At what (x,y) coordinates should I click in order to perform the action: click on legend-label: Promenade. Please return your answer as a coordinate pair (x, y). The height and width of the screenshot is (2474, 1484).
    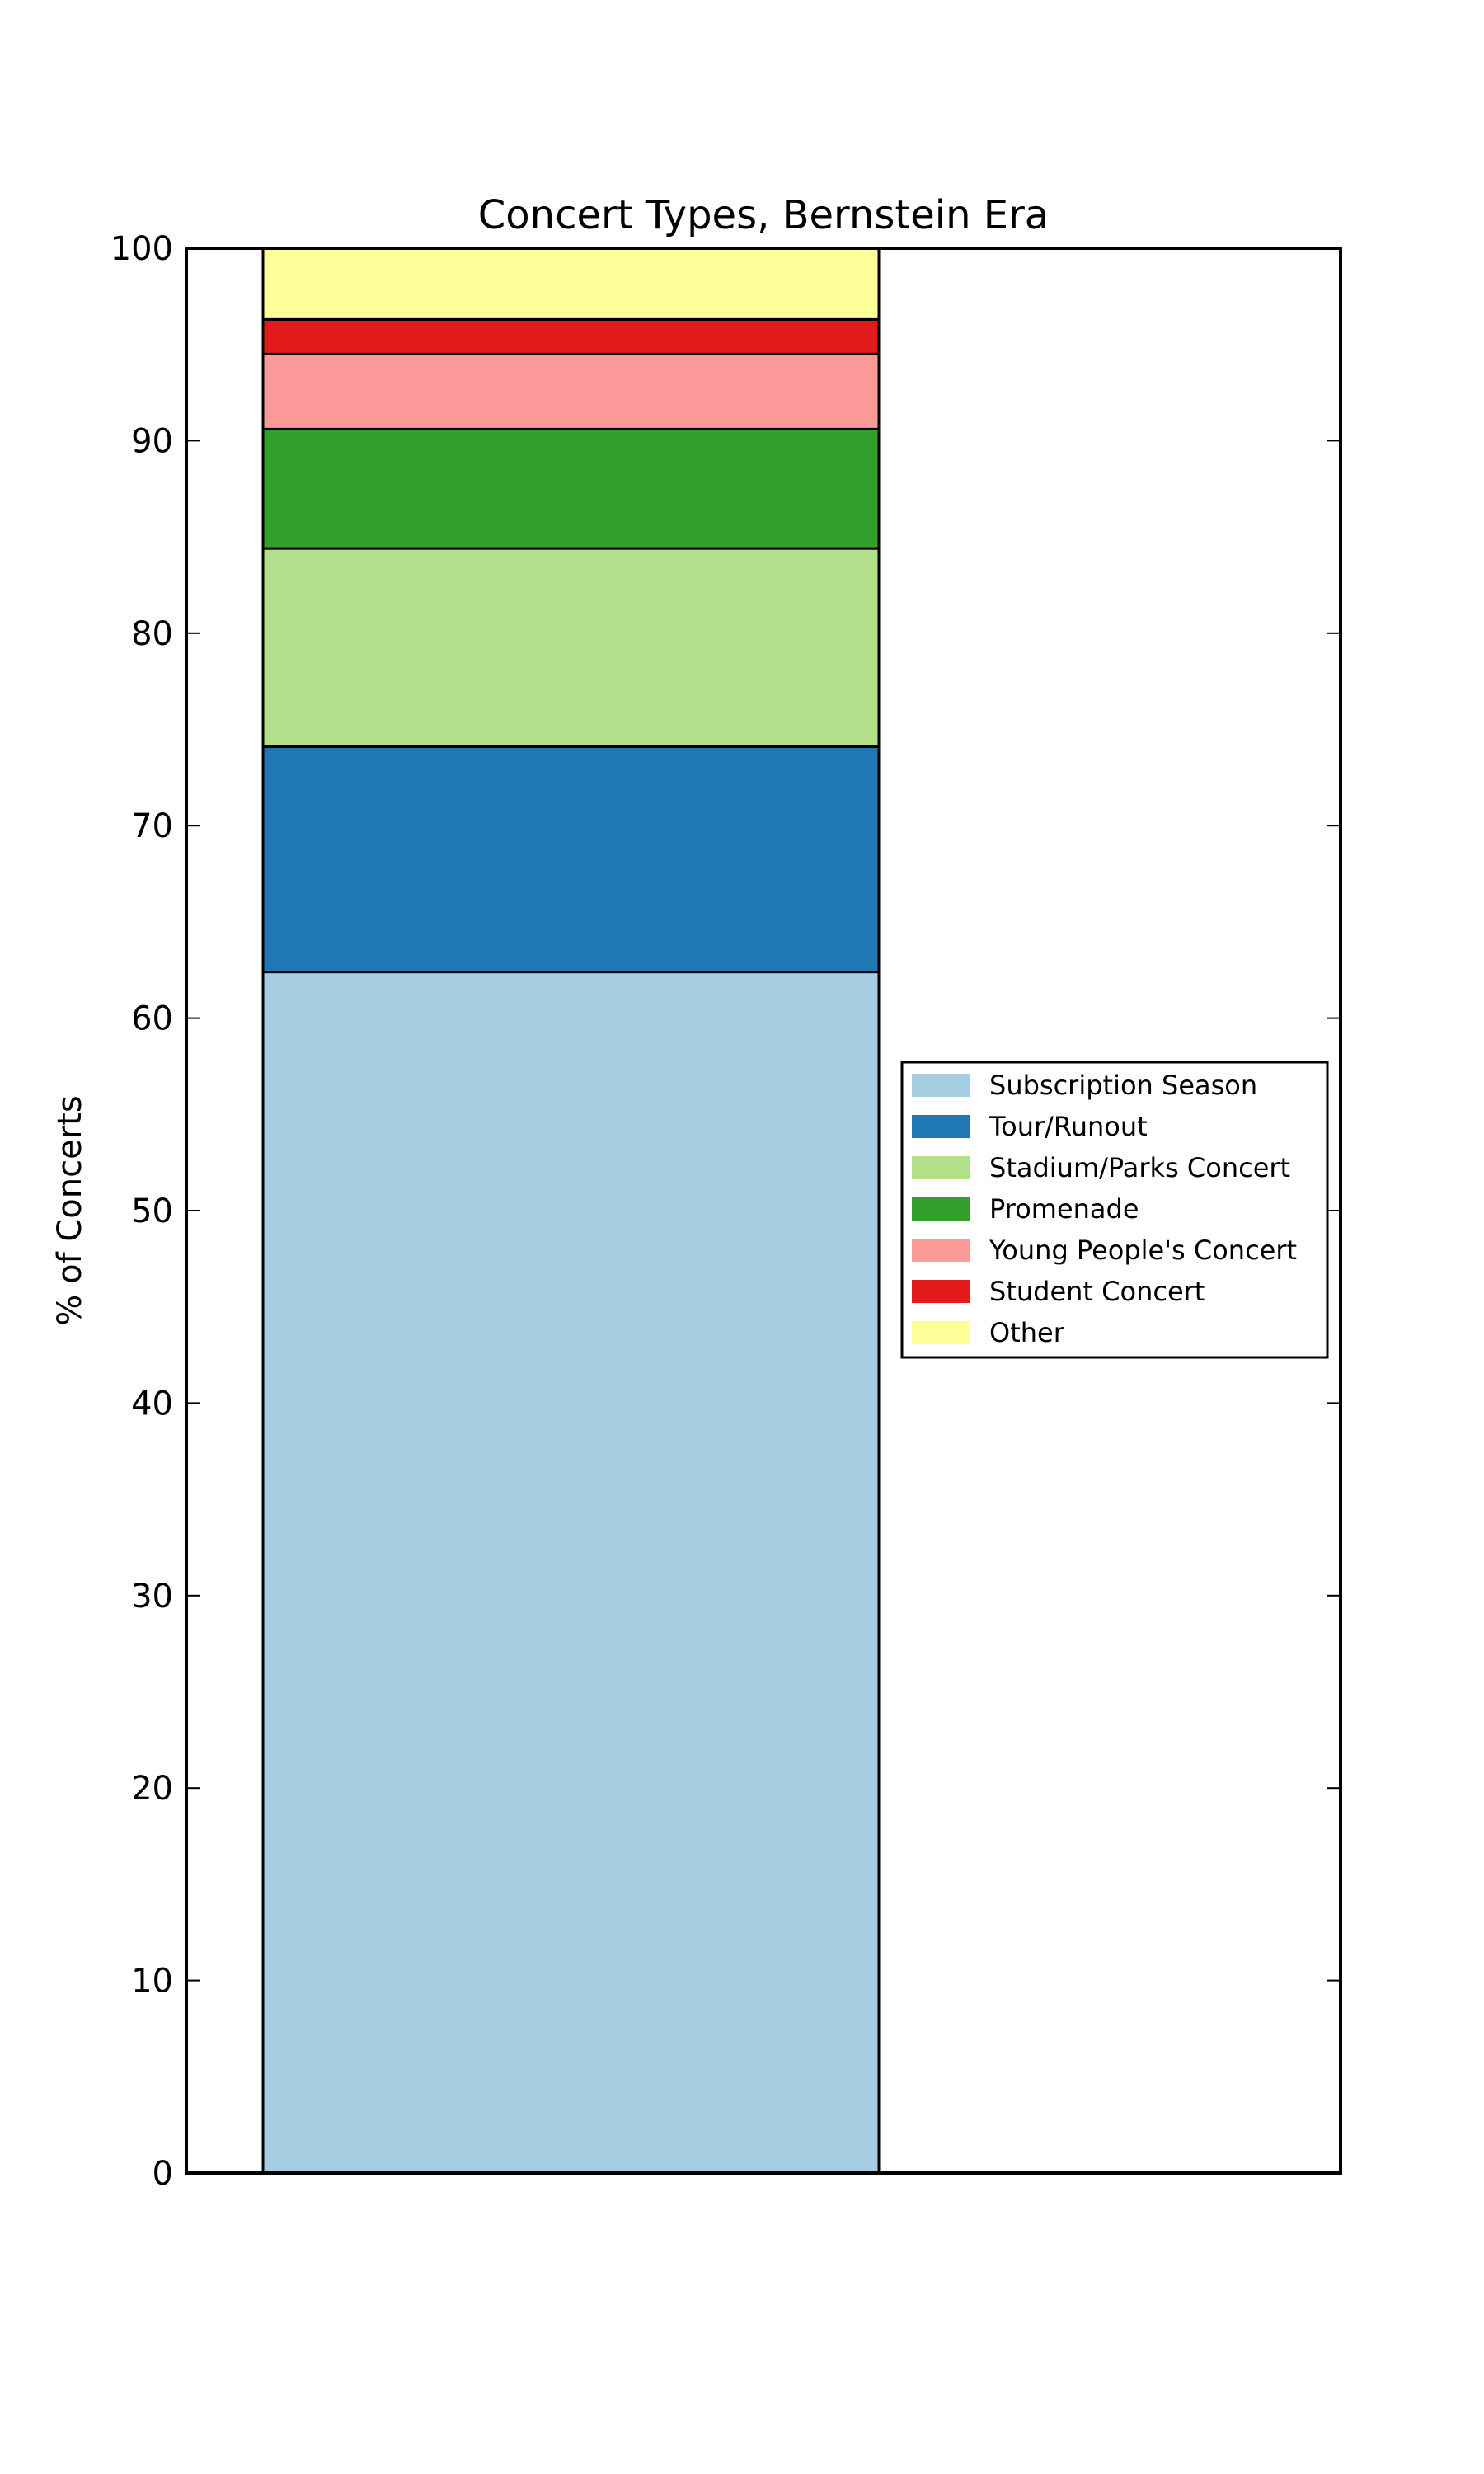
    Looking at the image, I should click on (1064, 1209).